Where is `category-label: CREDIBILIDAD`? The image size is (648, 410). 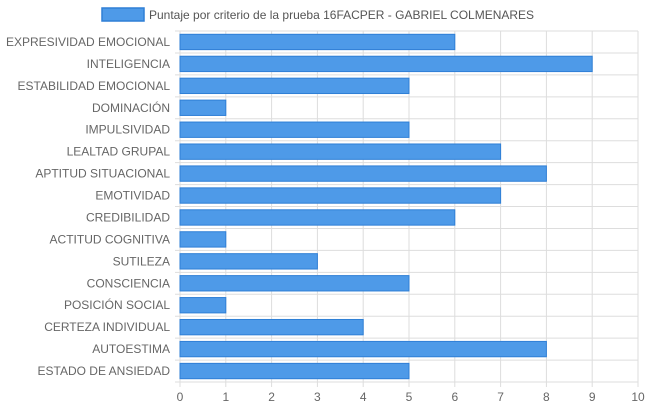 category-label: CREDIBILIDAD is located at coordinates (128, 217).